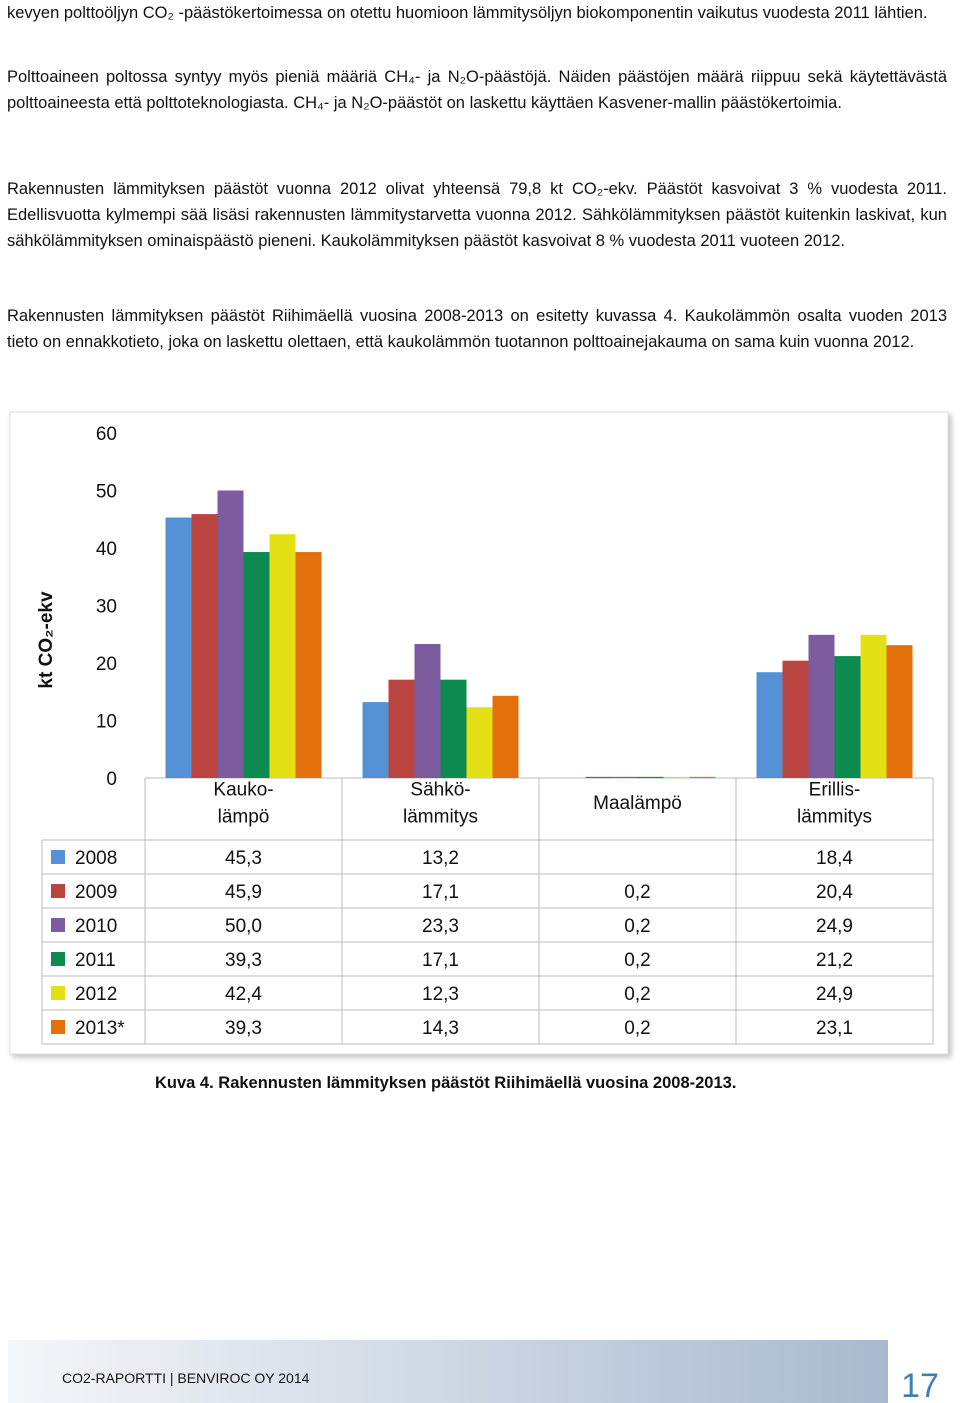 This screenshot has width=960, height=1403. What do you see at coordinates (46, 640) in the screenshot?
I see `y-axis-label: kt CO₂-ekv` at bounding box center [46, 640].